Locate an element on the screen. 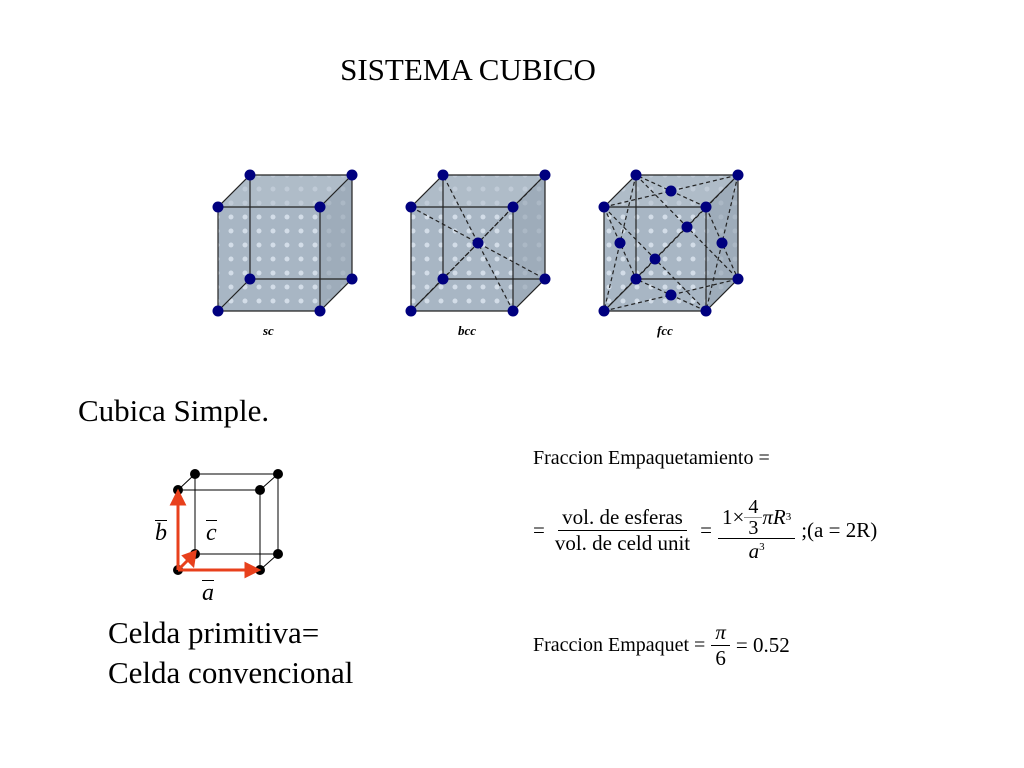  condition: ;(a = 2R) is located at coordinates (839, 529).